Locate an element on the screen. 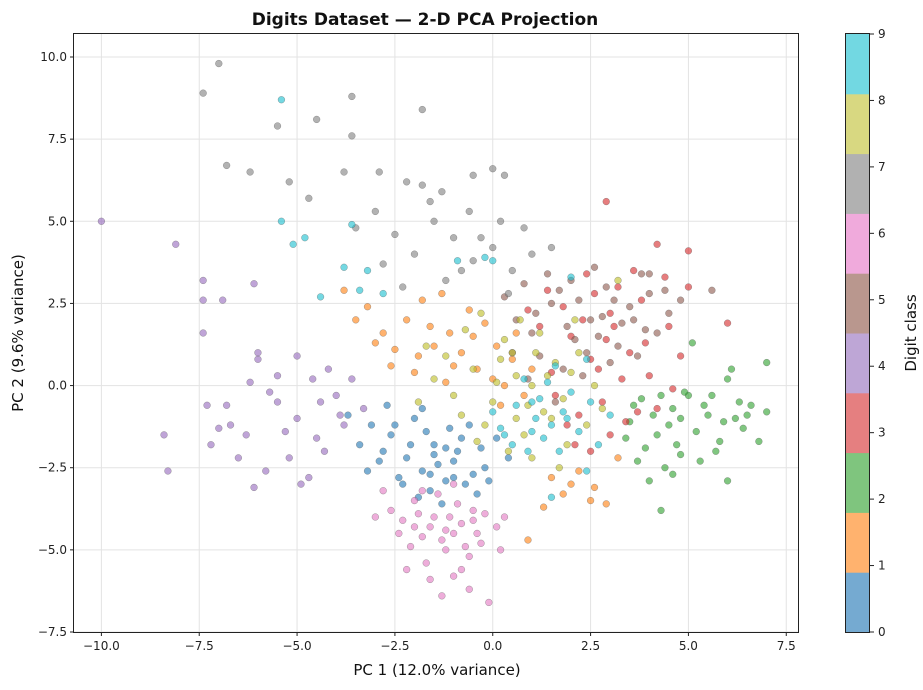 This screenshot has width=923, height=690. x-tick-label: −2.5 is located at coordinates (394, 646).